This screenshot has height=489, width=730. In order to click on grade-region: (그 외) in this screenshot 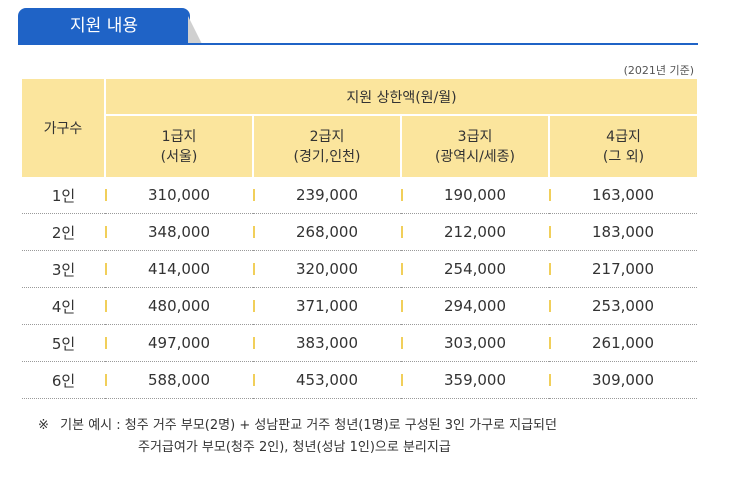, I will do `click(623, 156)`.